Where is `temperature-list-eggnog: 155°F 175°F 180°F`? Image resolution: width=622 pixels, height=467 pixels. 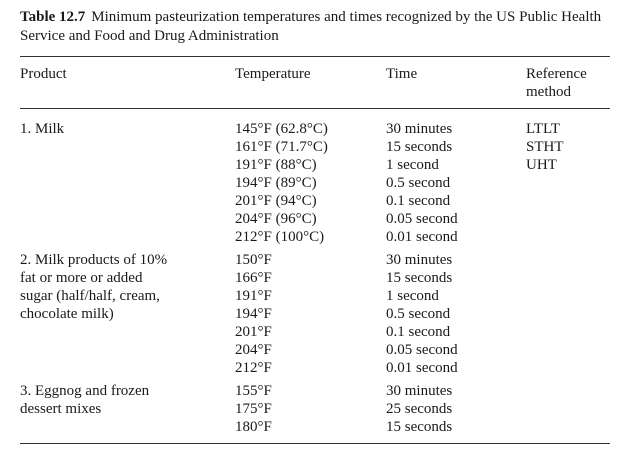 temperature-list-eggnog: 155°F 175°F 180°F is located at coordinates (253, 409).